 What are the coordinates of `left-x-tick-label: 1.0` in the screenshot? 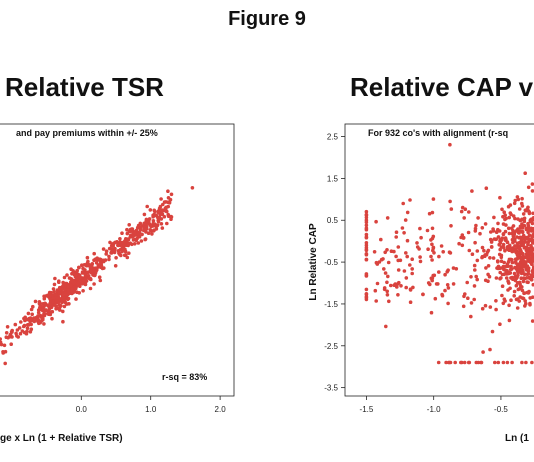 It's located at (151, 409).